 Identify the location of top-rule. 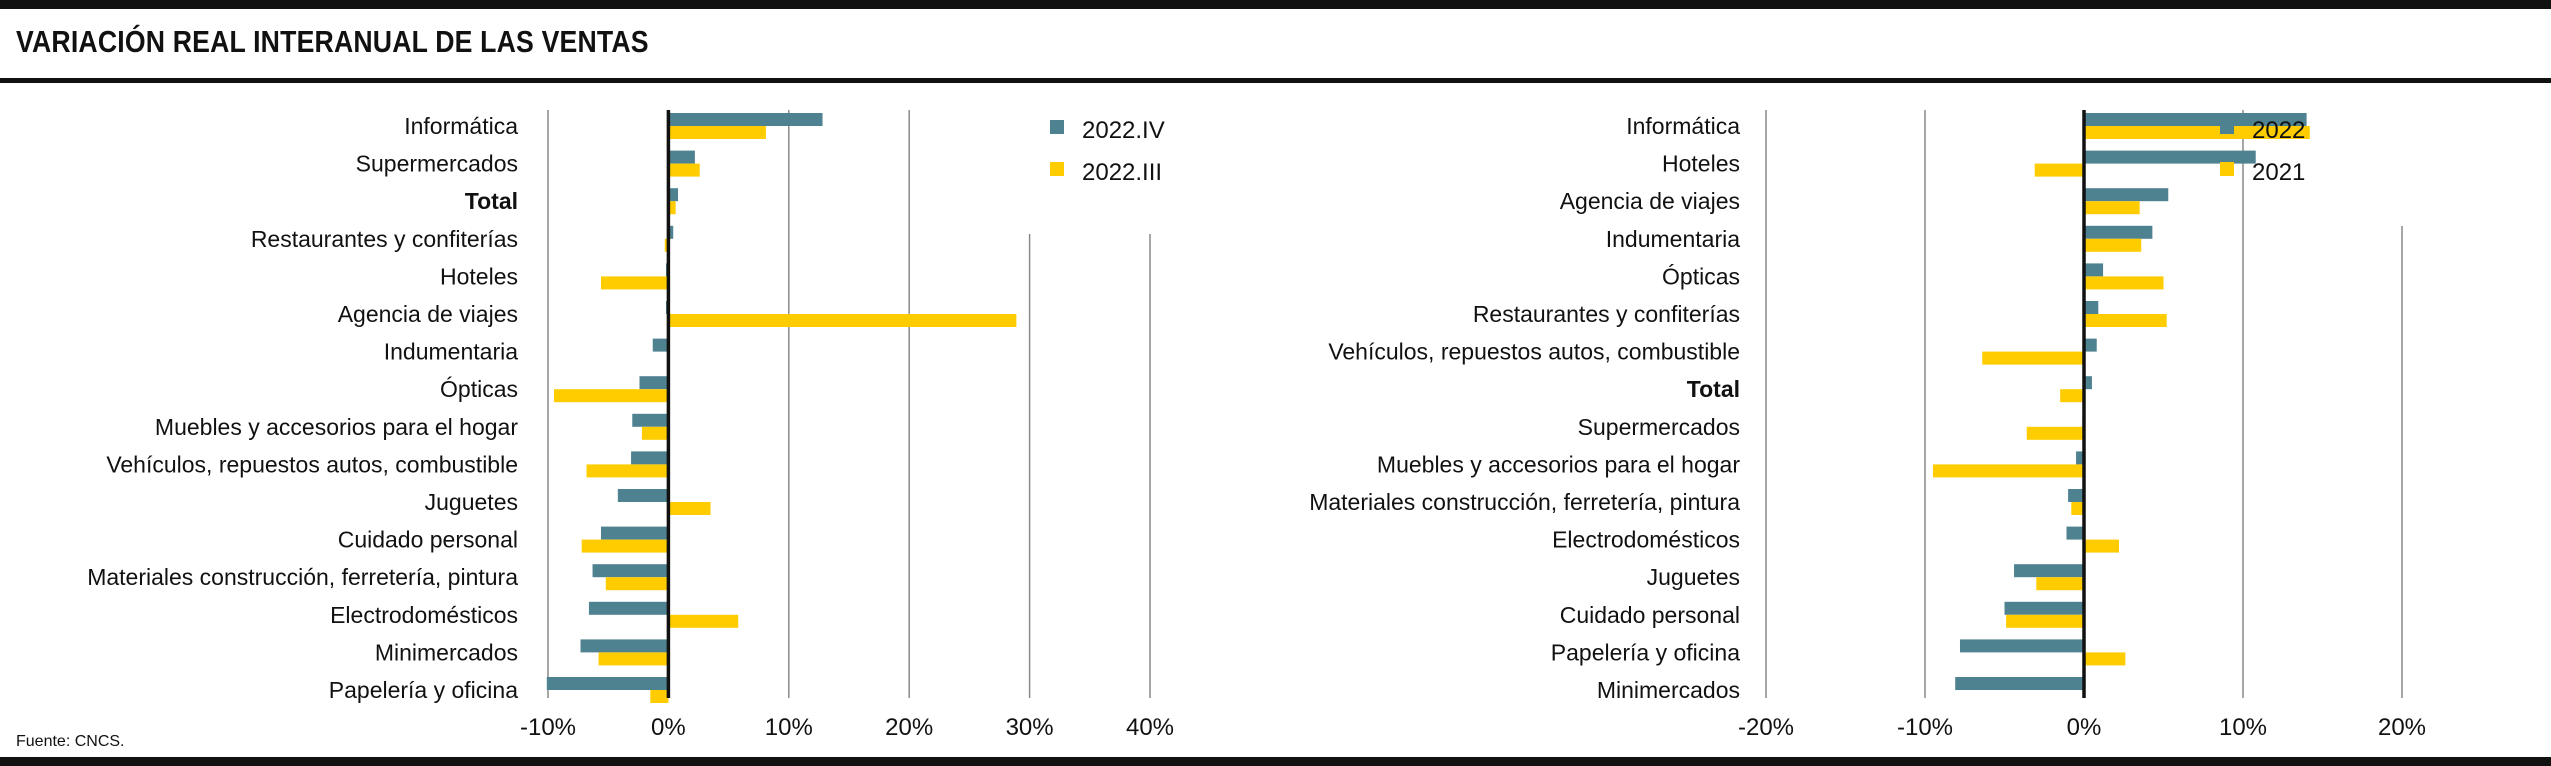
(1275, 4).